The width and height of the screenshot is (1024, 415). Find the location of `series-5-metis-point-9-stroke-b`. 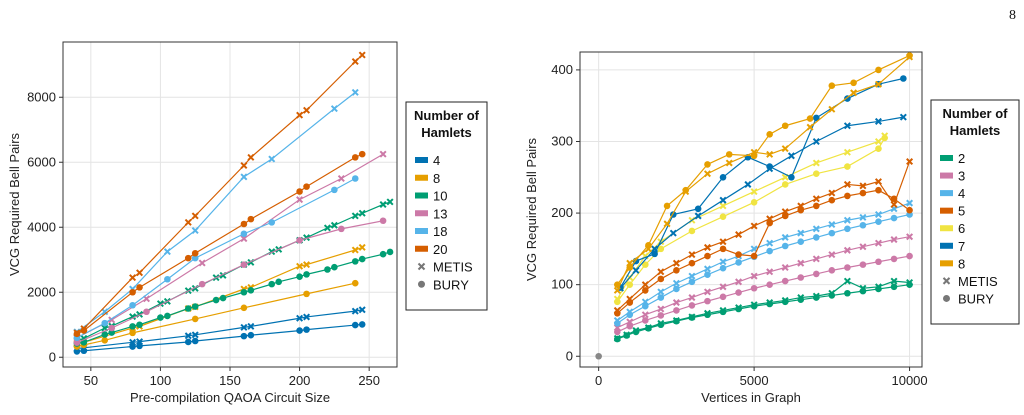

series-5-metis-point-9-stroke-b is located at coordinates (754, 226).